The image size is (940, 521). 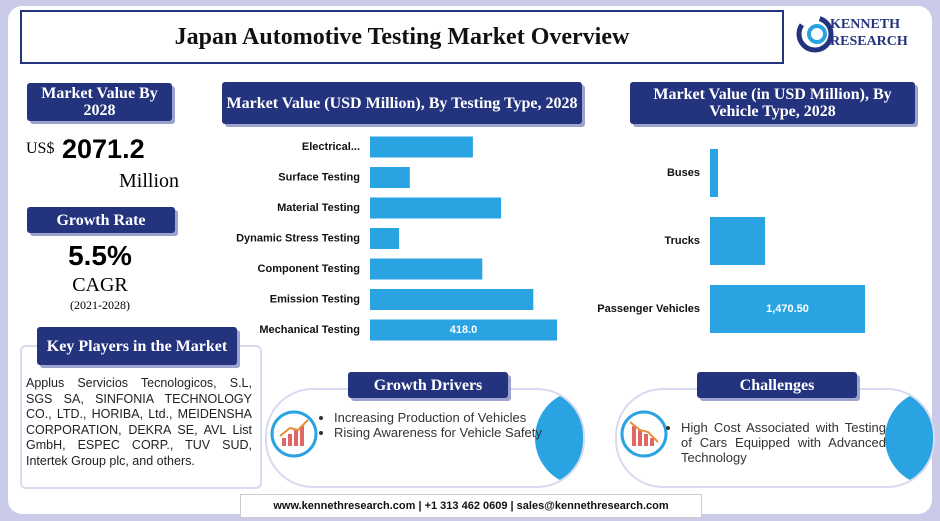 I want to click on accent, so click(x=909, y=438).